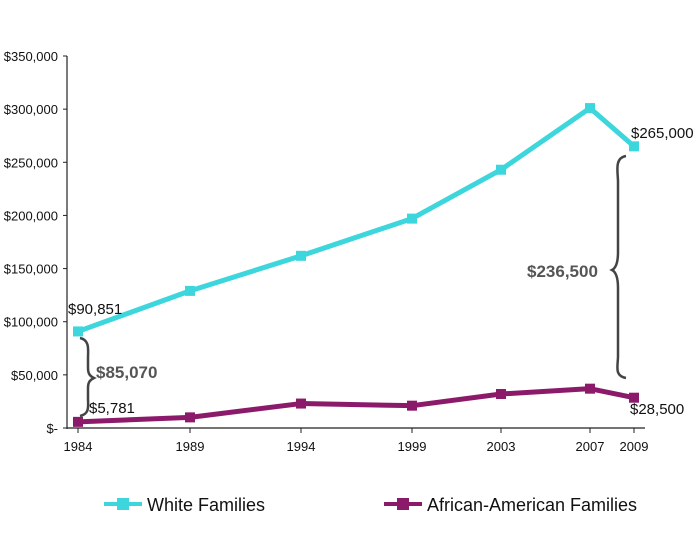 The image size is (700, 546). I want to click on x-tick-label: 2009, so click(634, 446).